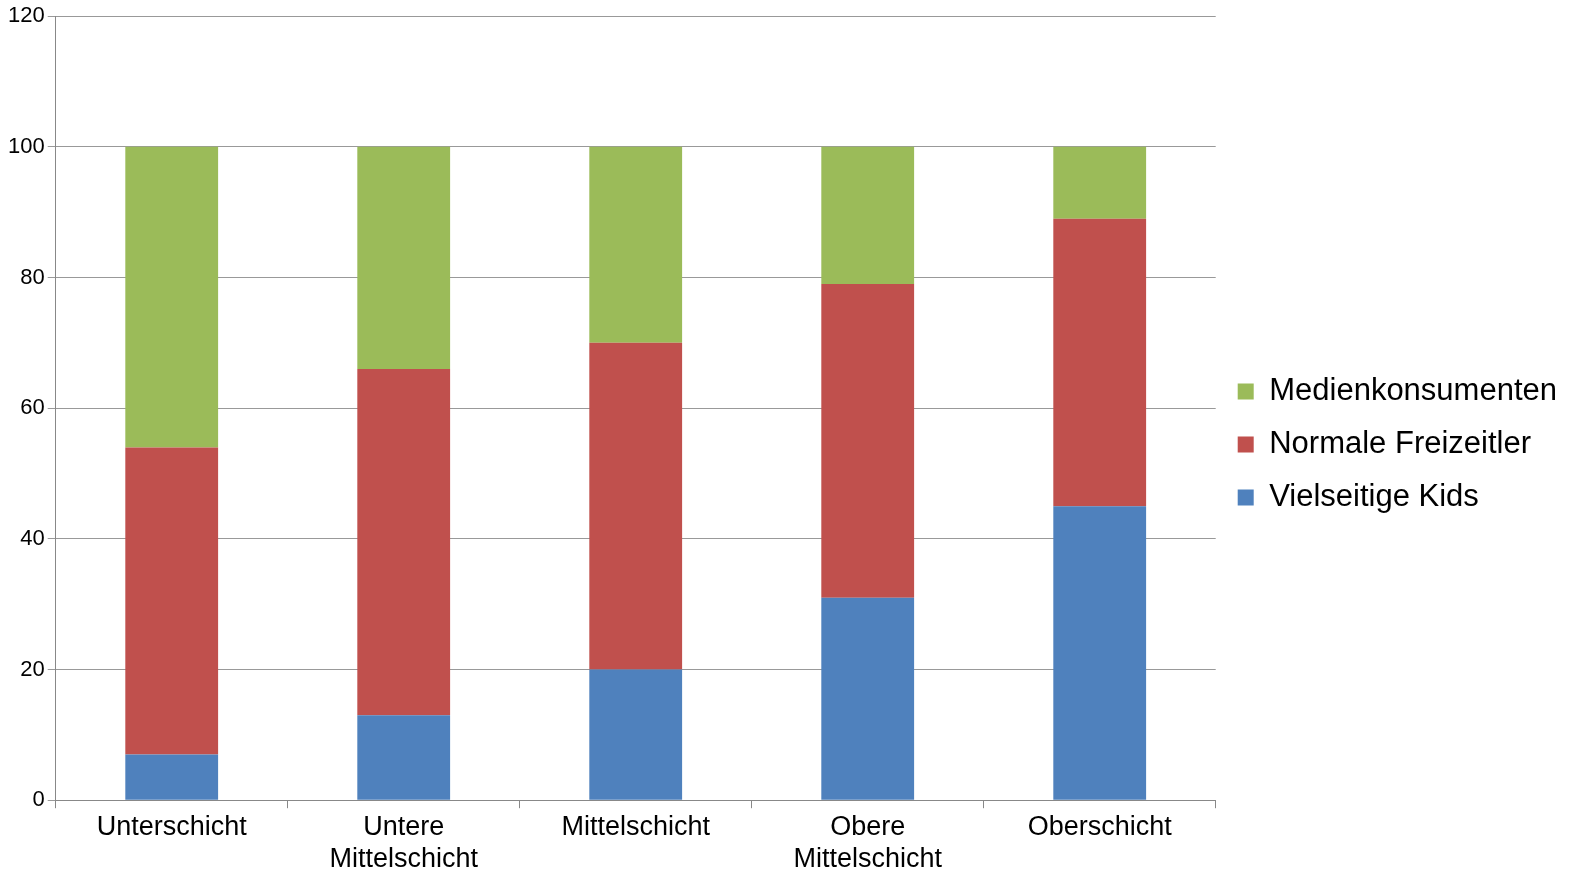 The image size is (1577, 879). Describe the element at coordinates (32, 276) in the screenshot. I see `y-tick-label: 80` at that location.